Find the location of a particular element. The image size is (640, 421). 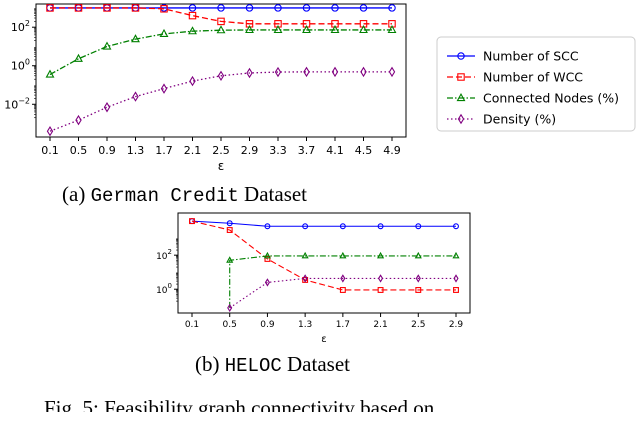

x-axis-label-a: ε is located at coordinates (221, 166).